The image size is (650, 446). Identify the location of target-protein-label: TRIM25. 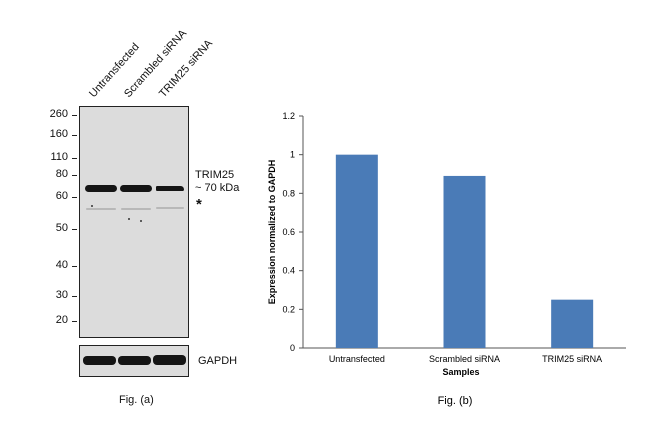
(215, 175).